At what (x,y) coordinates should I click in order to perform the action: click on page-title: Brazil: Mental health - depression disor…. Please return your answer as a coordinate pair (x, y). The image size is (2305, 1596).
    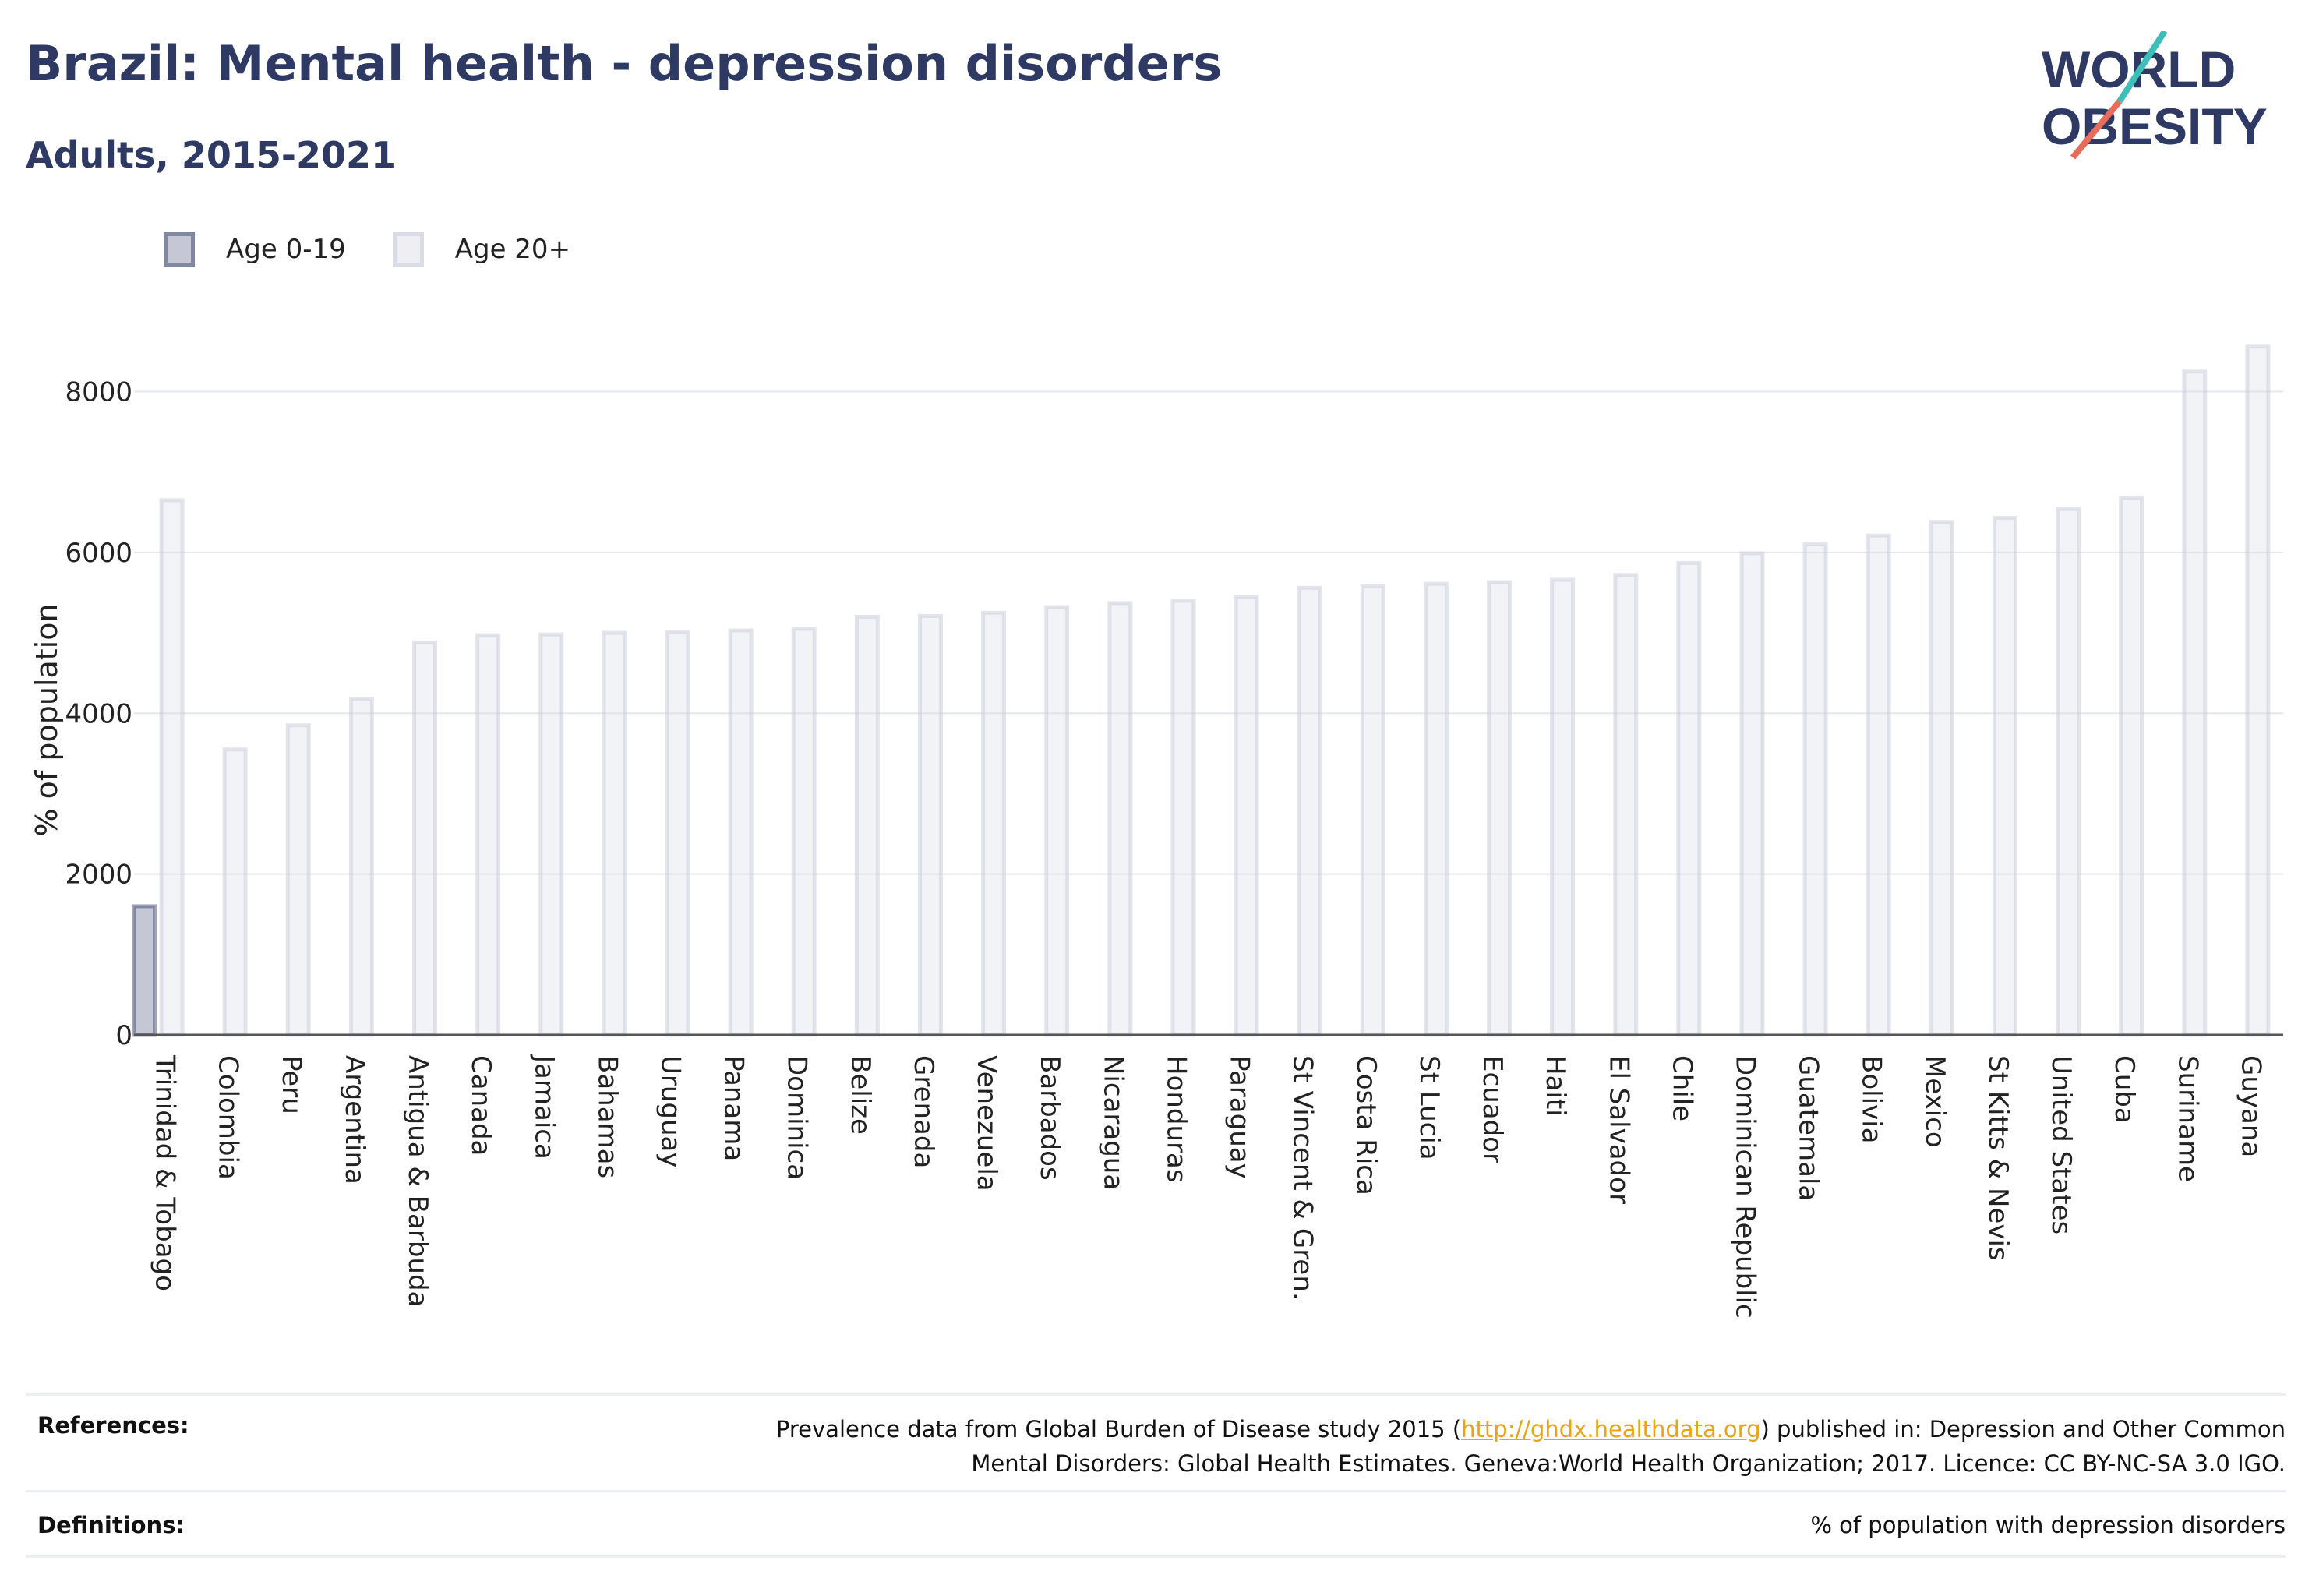
    Looking at the image, I should click on (624, 63).